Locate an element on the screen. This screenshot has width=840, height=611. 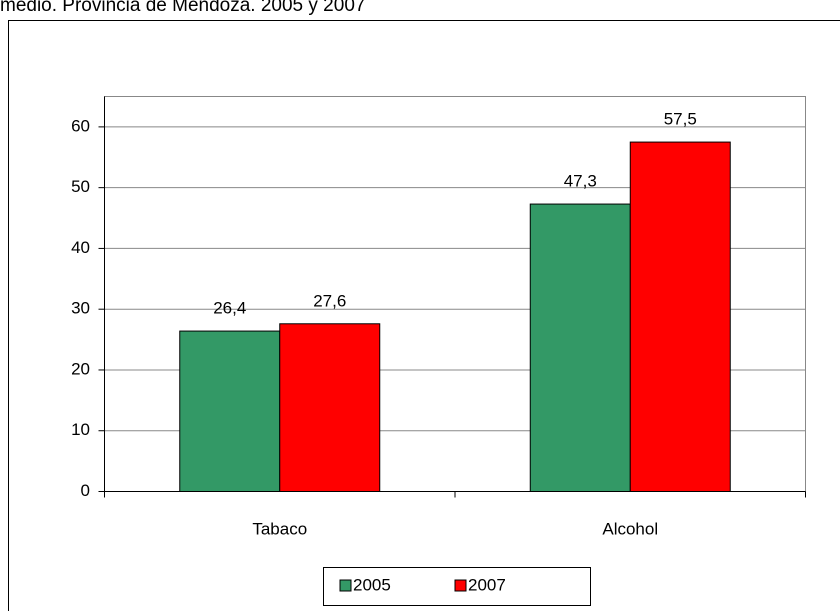
y-tick-label: 0 is located at coordinates (85, 490).